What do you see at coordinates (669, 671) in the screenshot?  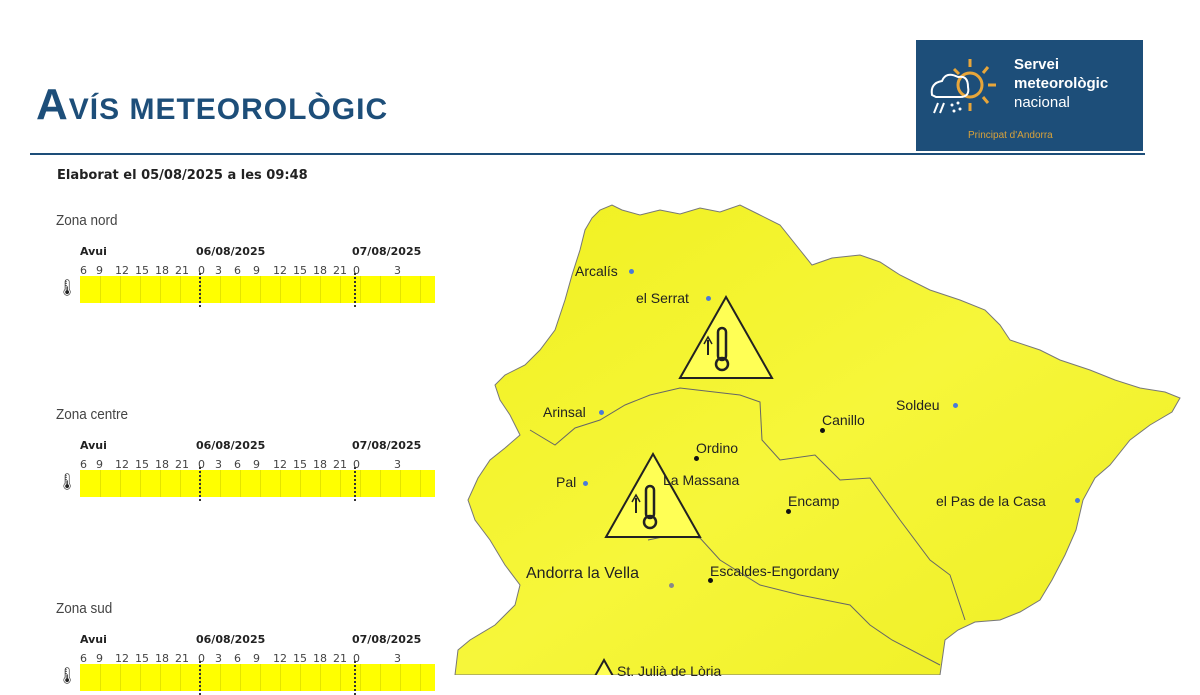 I see `map-place-label: St. Julià de Lòria` at bounding box center [669, 671].